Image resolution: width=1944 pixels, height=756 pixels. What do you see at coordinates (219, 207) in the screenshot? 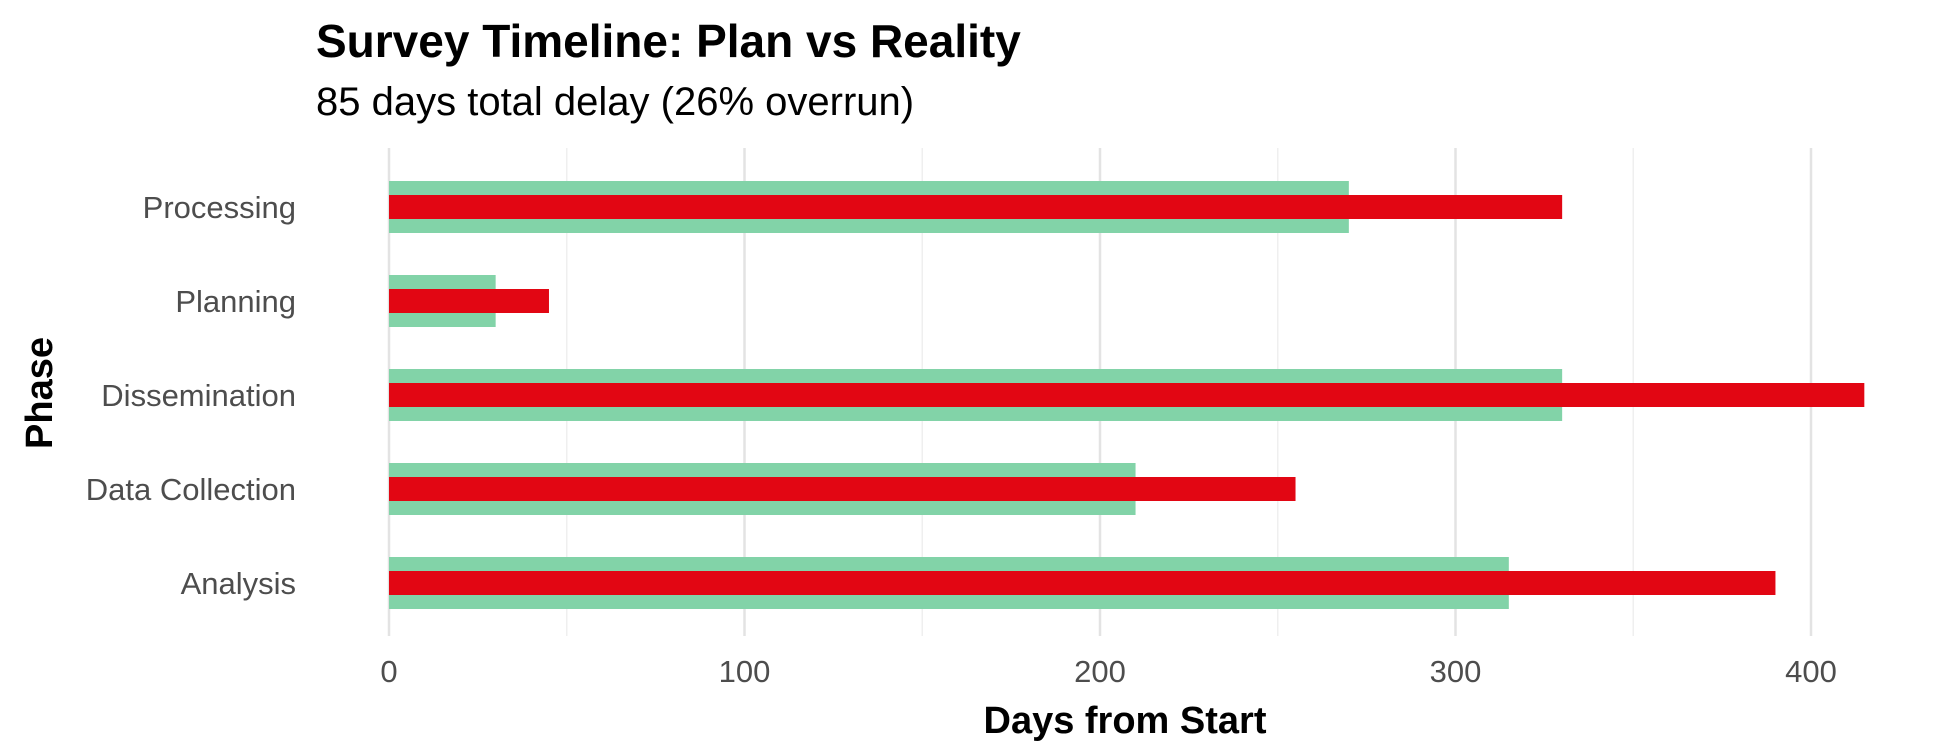
I see `y-tick-label: Processing` at bounding box center [219, 207].